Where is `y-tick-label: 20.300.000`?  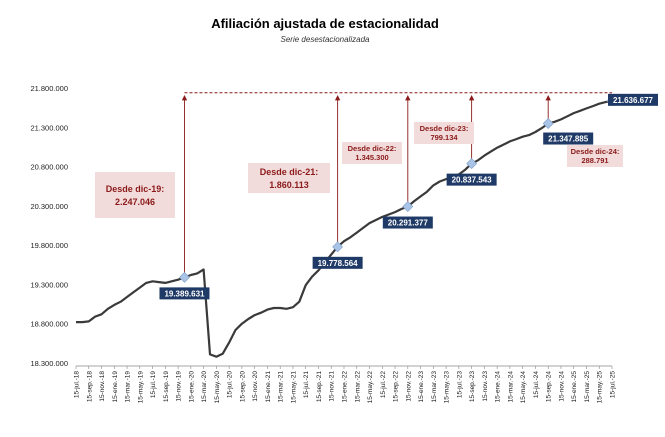 y-tick-label: 20.300.000 is located at coordinates (49, 206).